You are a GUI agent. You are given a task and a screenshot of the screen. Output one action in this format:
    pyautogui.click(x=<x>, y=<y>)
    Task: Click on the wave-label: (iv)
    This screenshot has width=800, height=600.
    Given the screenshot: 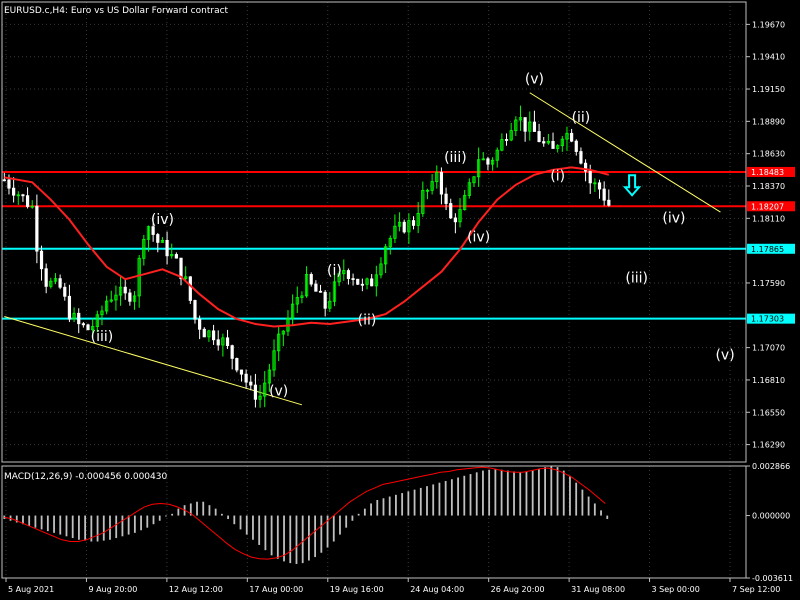 What is the action you would take?
    pyautogui.click(x=673, y=219)
    